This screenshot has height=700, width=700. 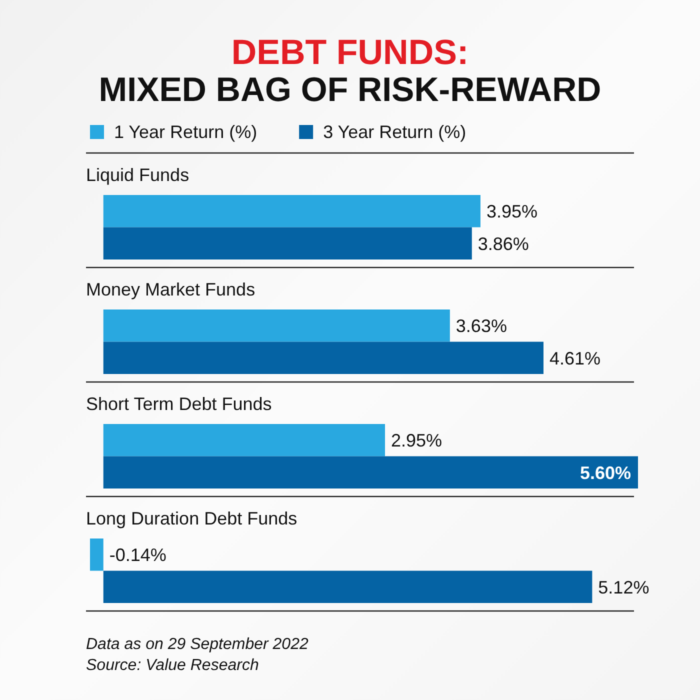 What do you see at coordinates (575, 358) in the screenshot?
I see `data-label: 4.61%` at bounding box center [575, 358].